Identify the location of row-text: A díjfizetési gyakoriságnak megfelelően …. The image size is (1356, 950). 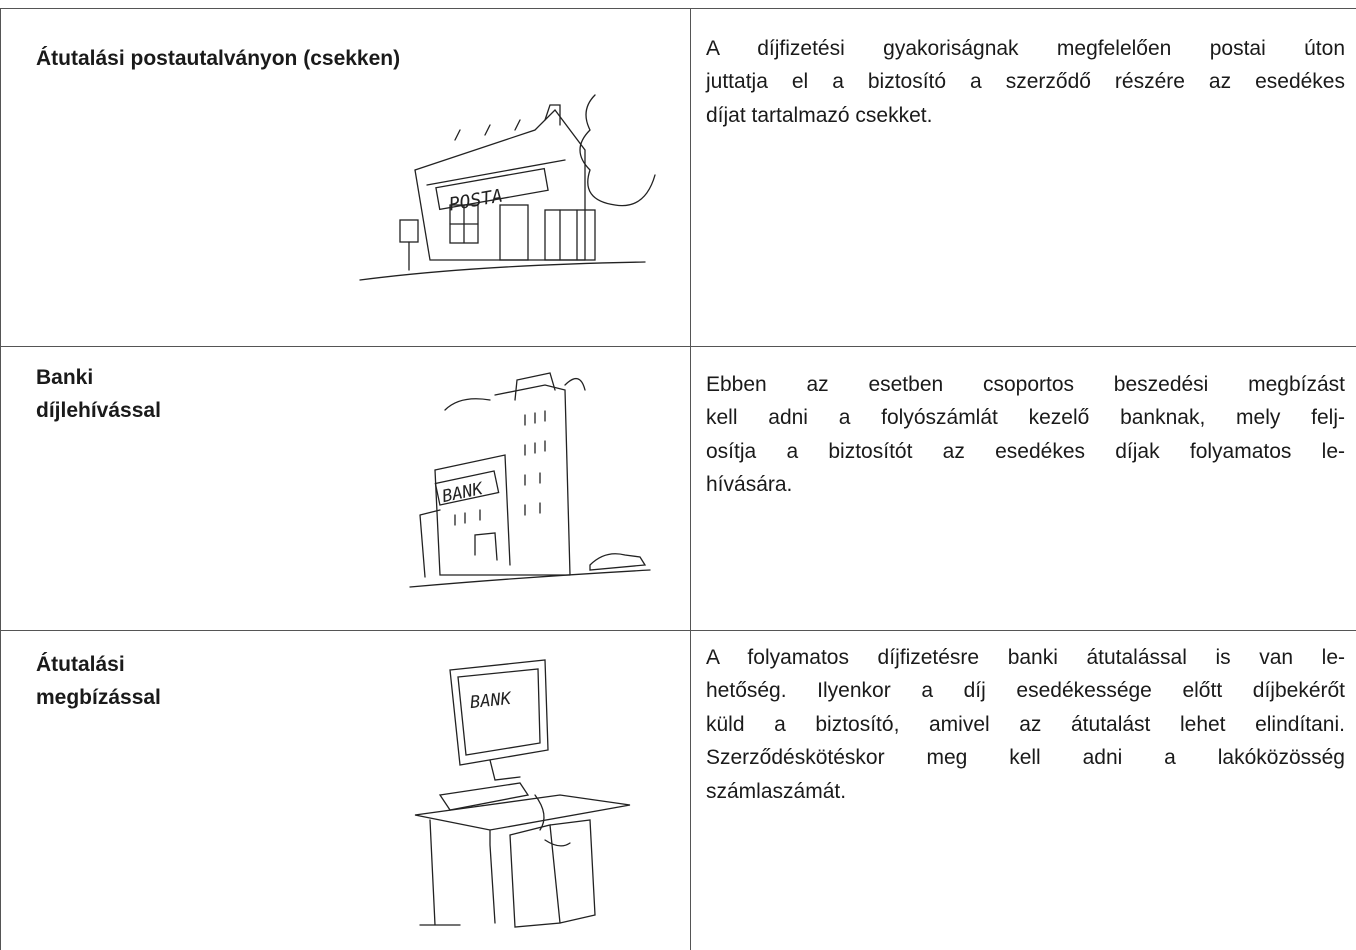
(1025, 82).